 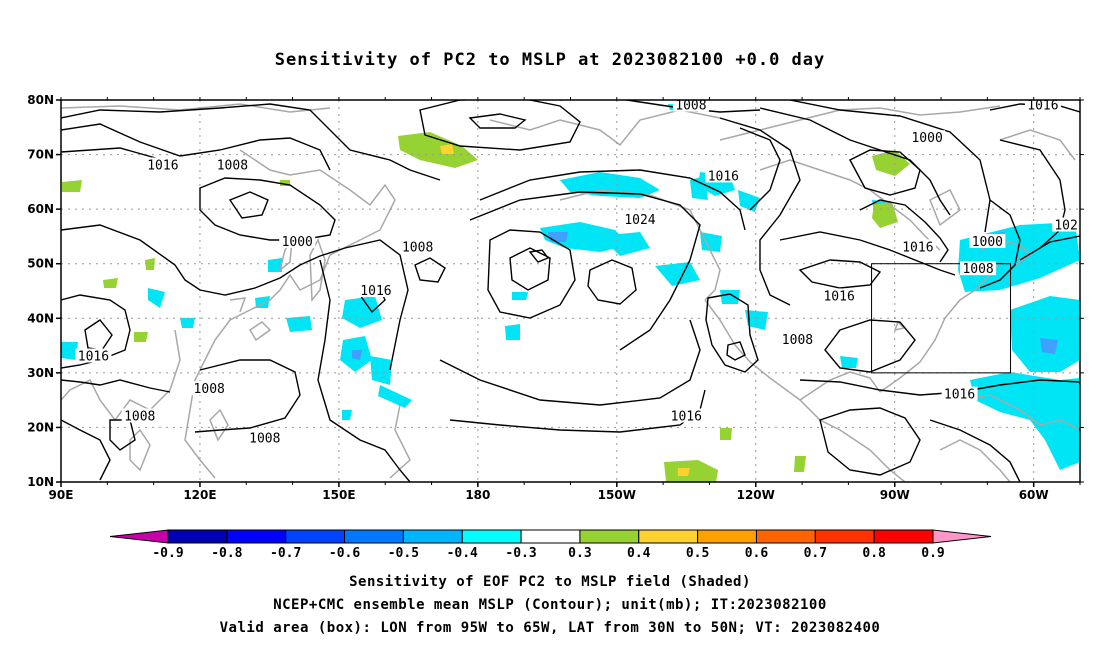 I want to click on lat-tick-label: 60N, so click(x=40, y=209).